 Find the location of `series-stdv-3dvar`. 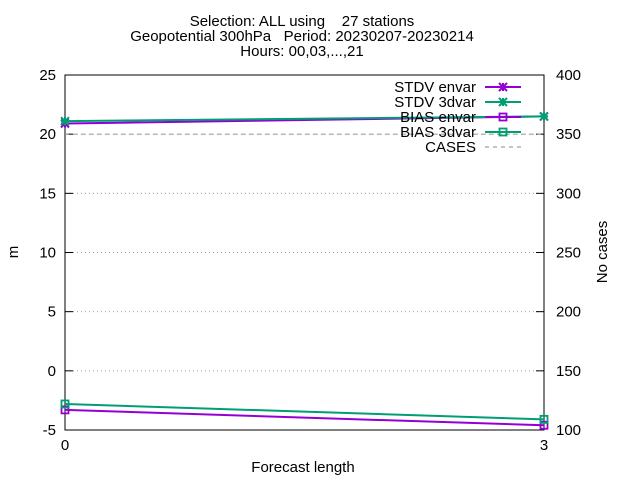

series-stdv-3dvar is located at coordinates (304, 118).